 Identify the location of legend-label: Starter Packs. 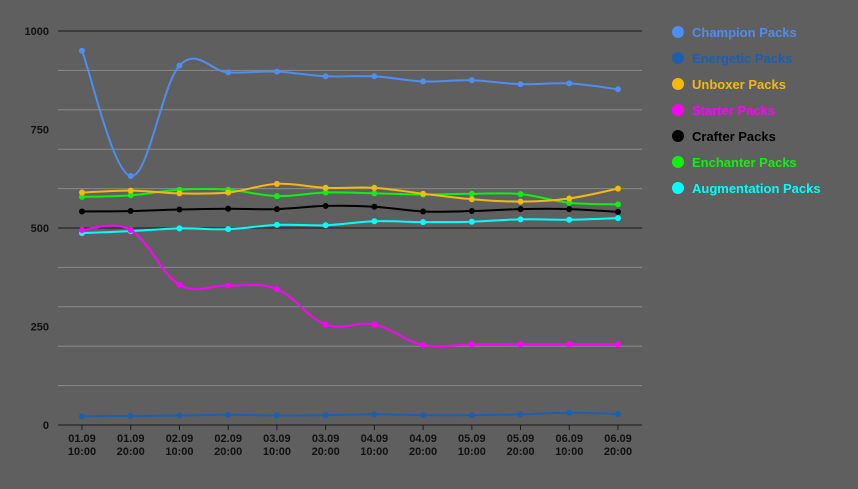
(733, 110).